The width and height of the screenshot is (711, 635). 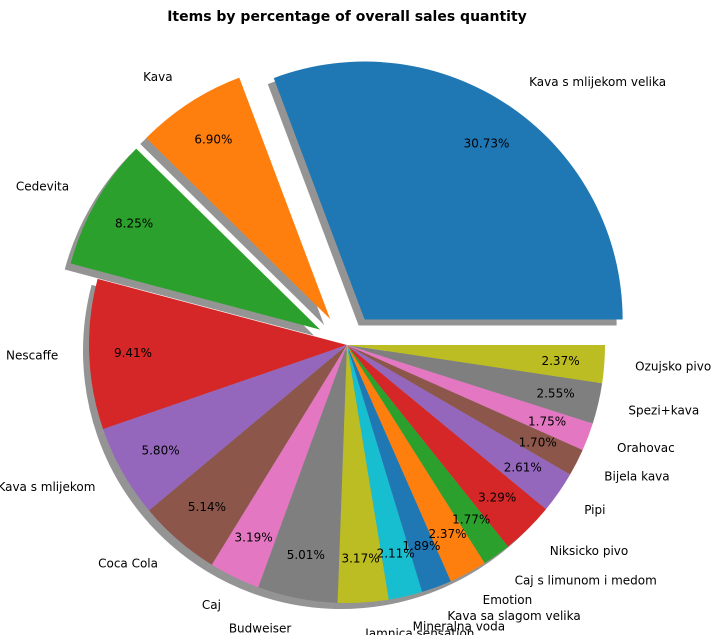 What do you see at coordinates (128, 564) in the screenshot?
I see `category-label-coca-cola: Coca Cola` at bounding box center [128, 564].